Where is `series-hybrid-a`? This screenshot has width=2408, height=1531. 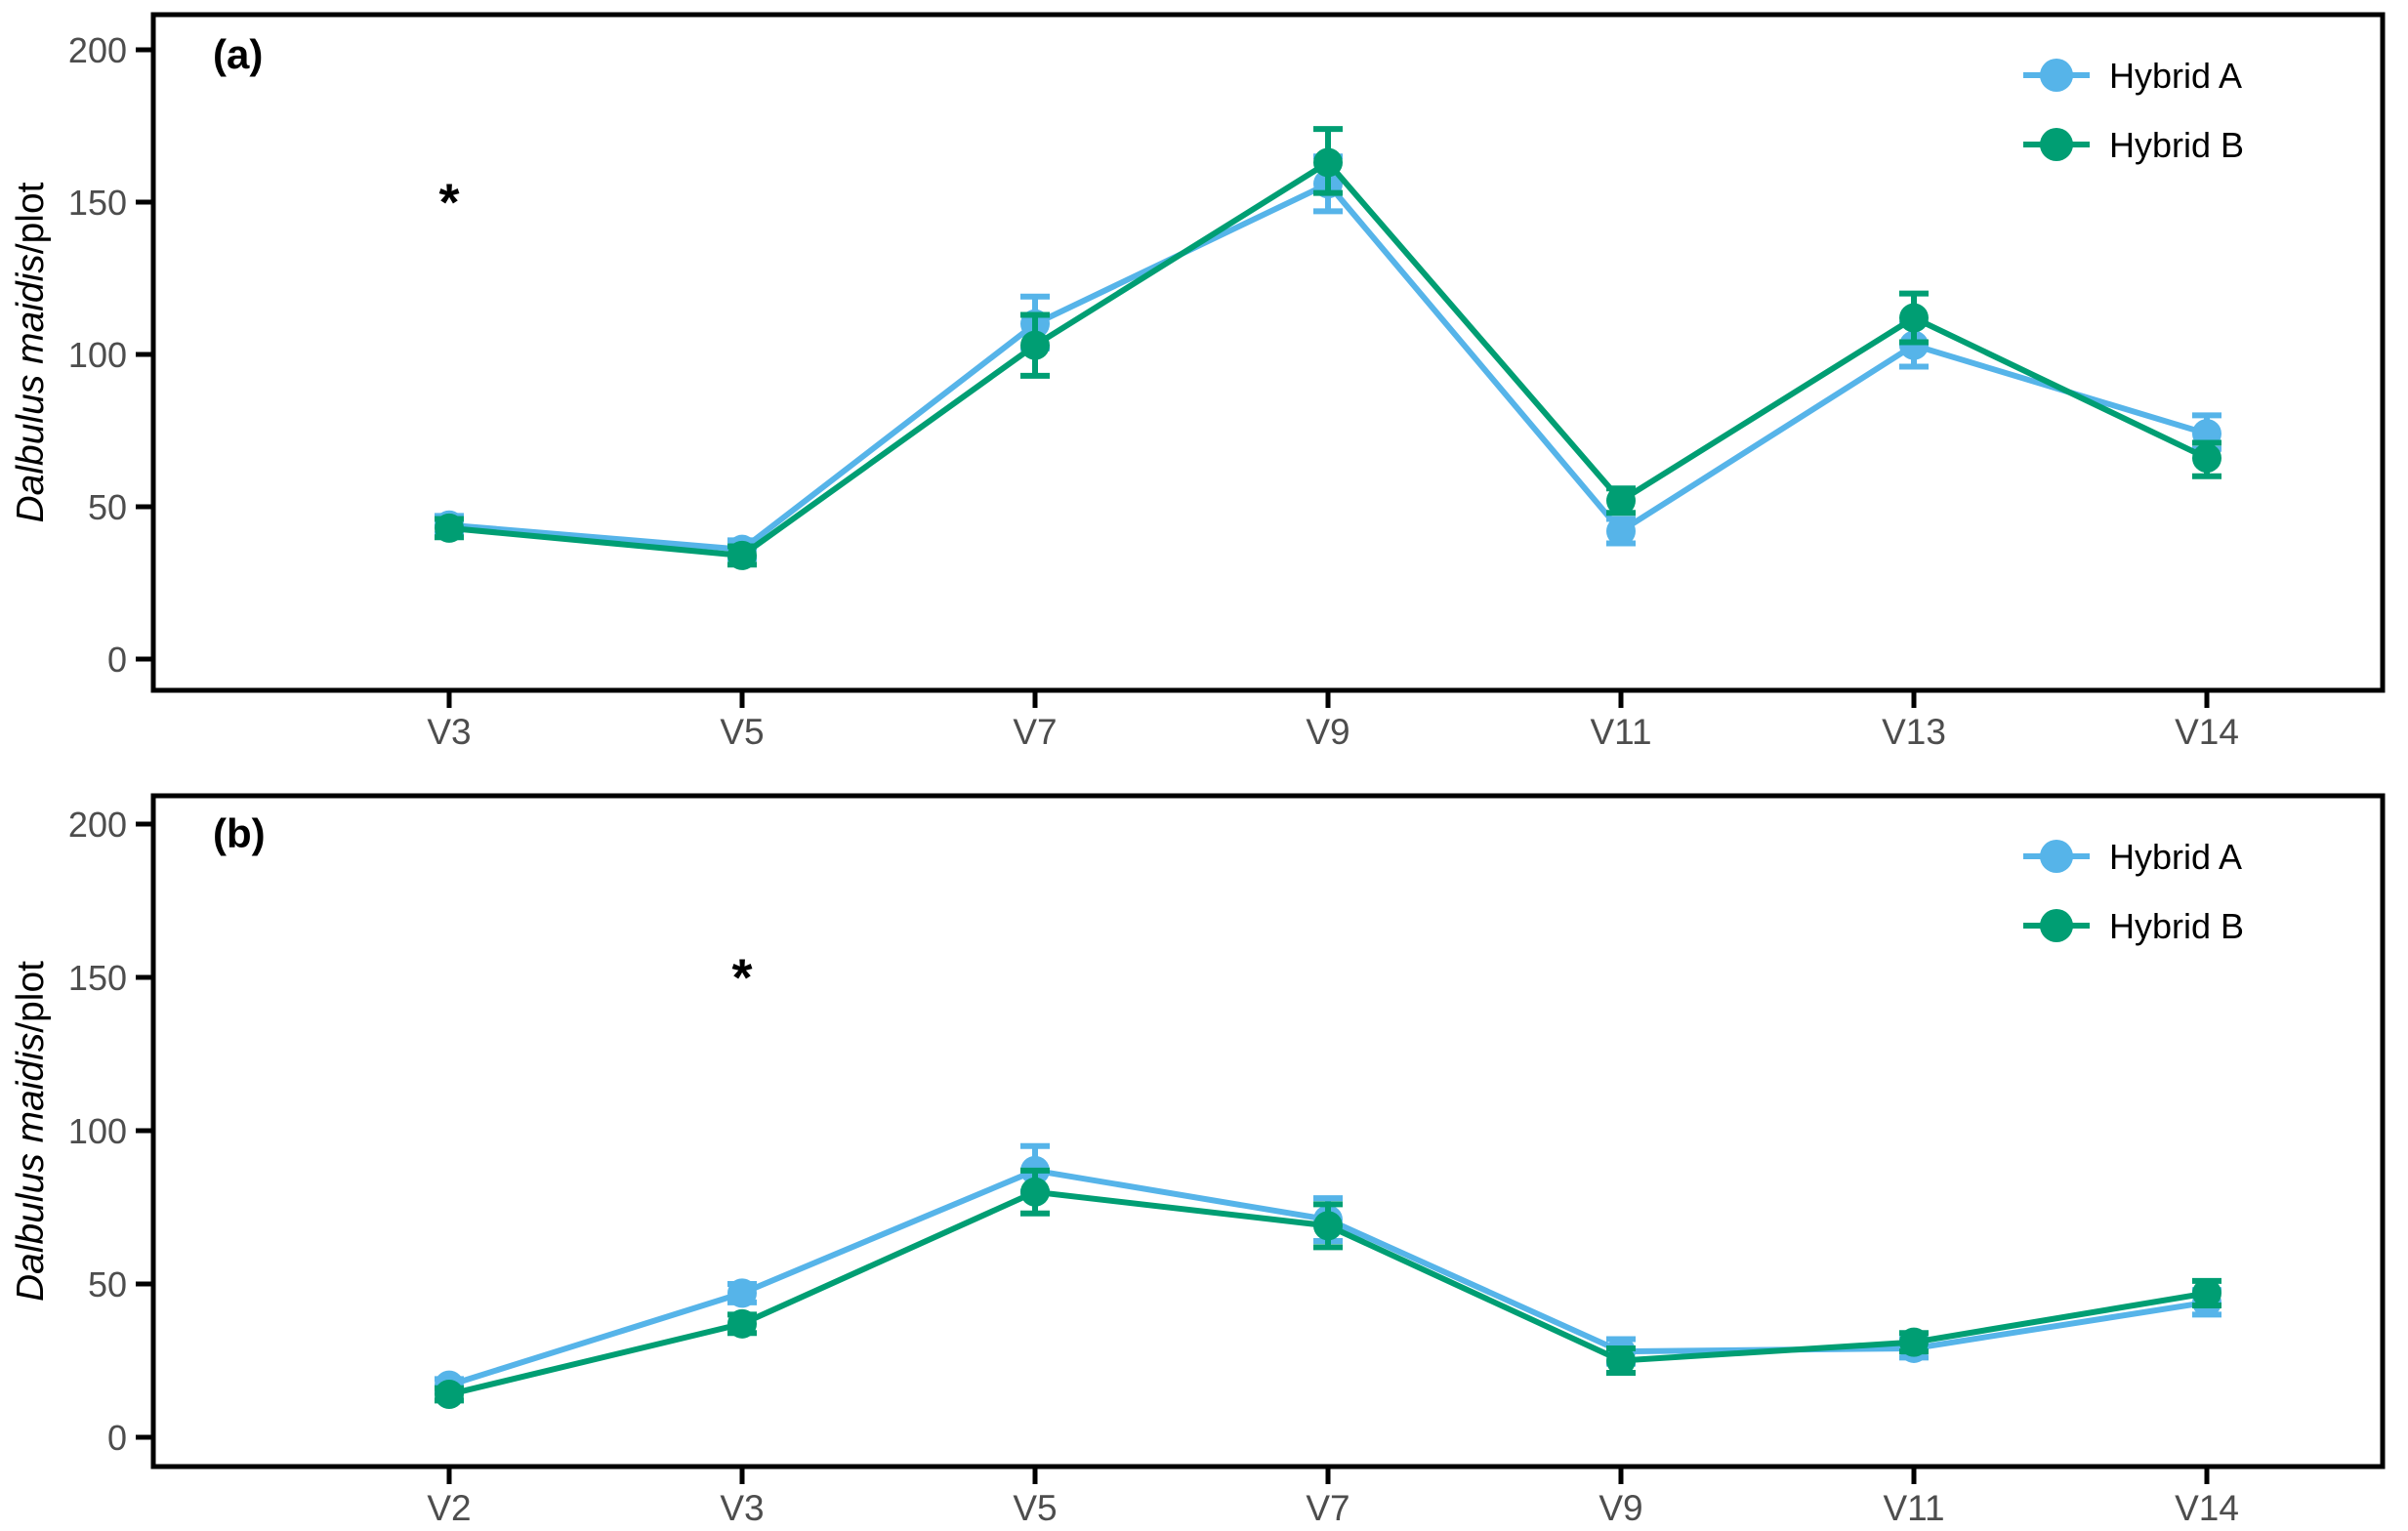 series-hybrid-a is located at coordinates (1328, 1271).